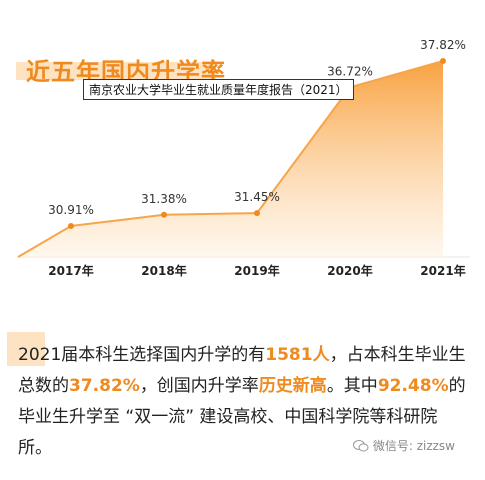  Describe the element at coordinates (242, 370) in the screenshot. I see `body-text-2: ，占本科生毕业生总数的` at that location.